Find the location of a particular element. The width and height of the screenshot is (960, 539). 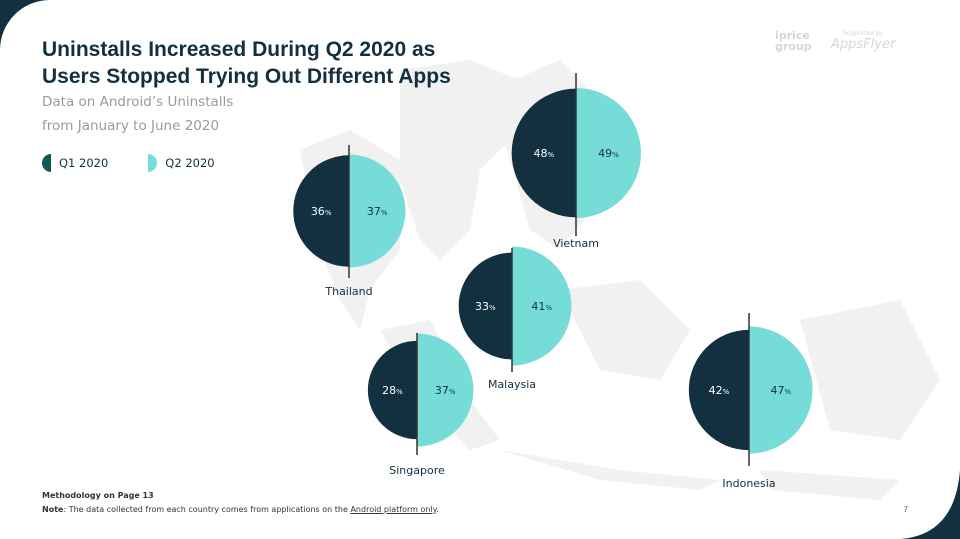

legend: Q1 2020 Q2 2020 is located at coordinates (128, 163).